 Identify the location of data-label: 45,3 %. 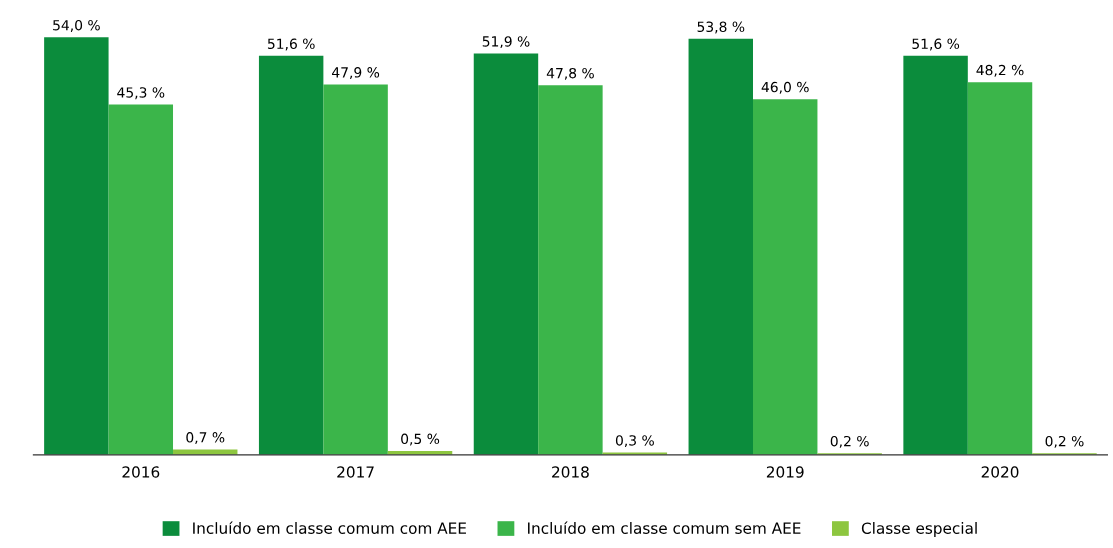
(141, 93).